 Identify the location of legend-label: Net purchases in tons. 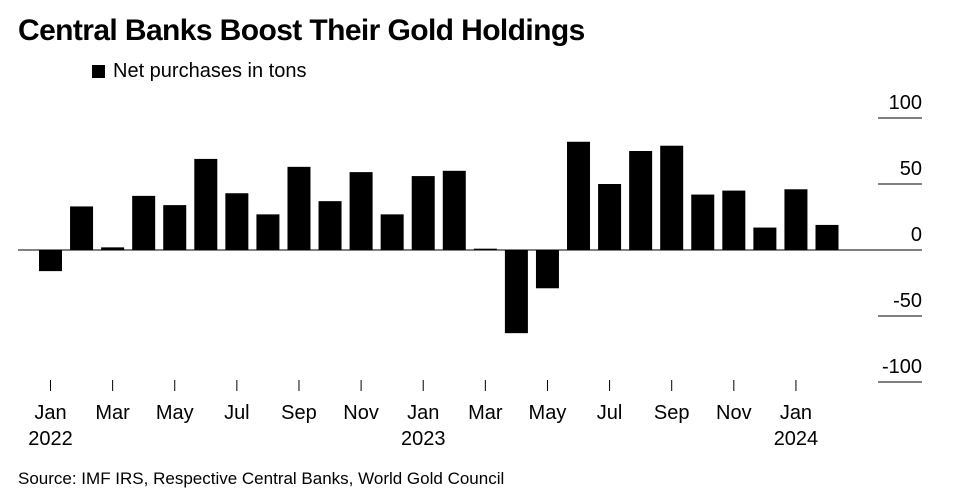
(210, 71).